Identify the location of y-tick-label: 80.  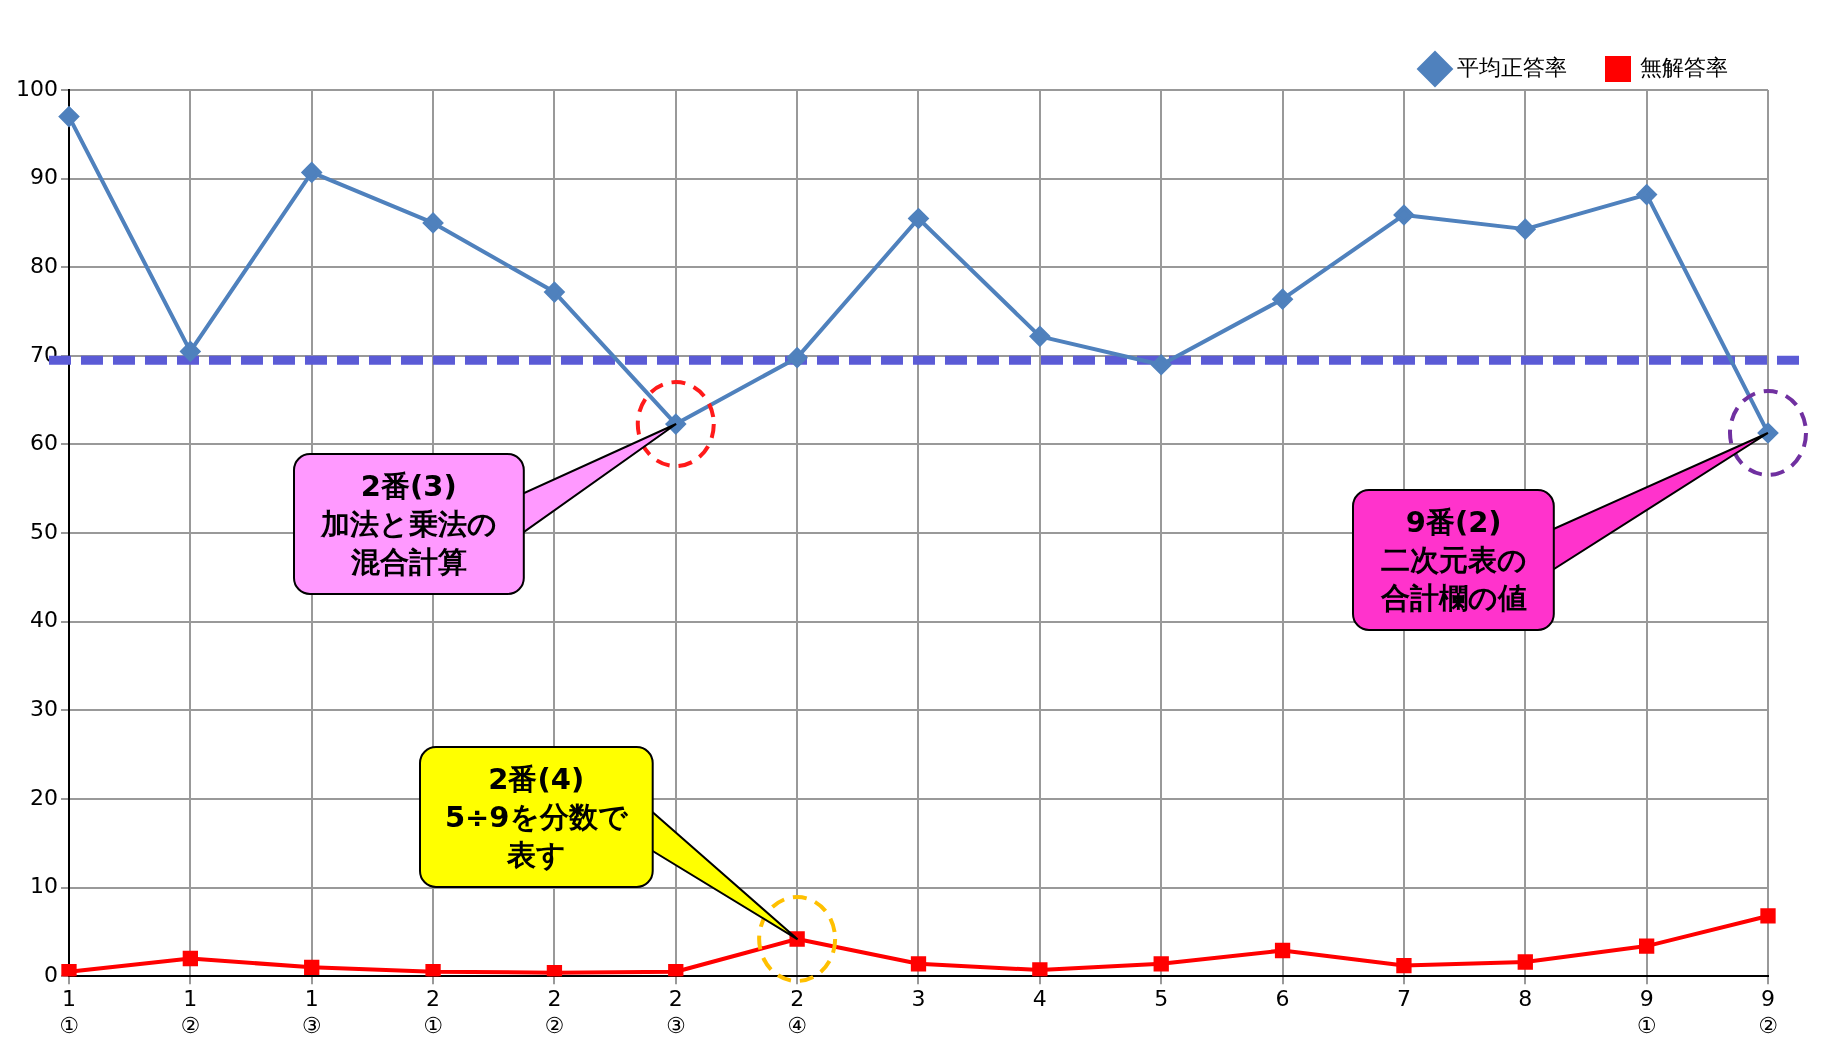
(43, 265).